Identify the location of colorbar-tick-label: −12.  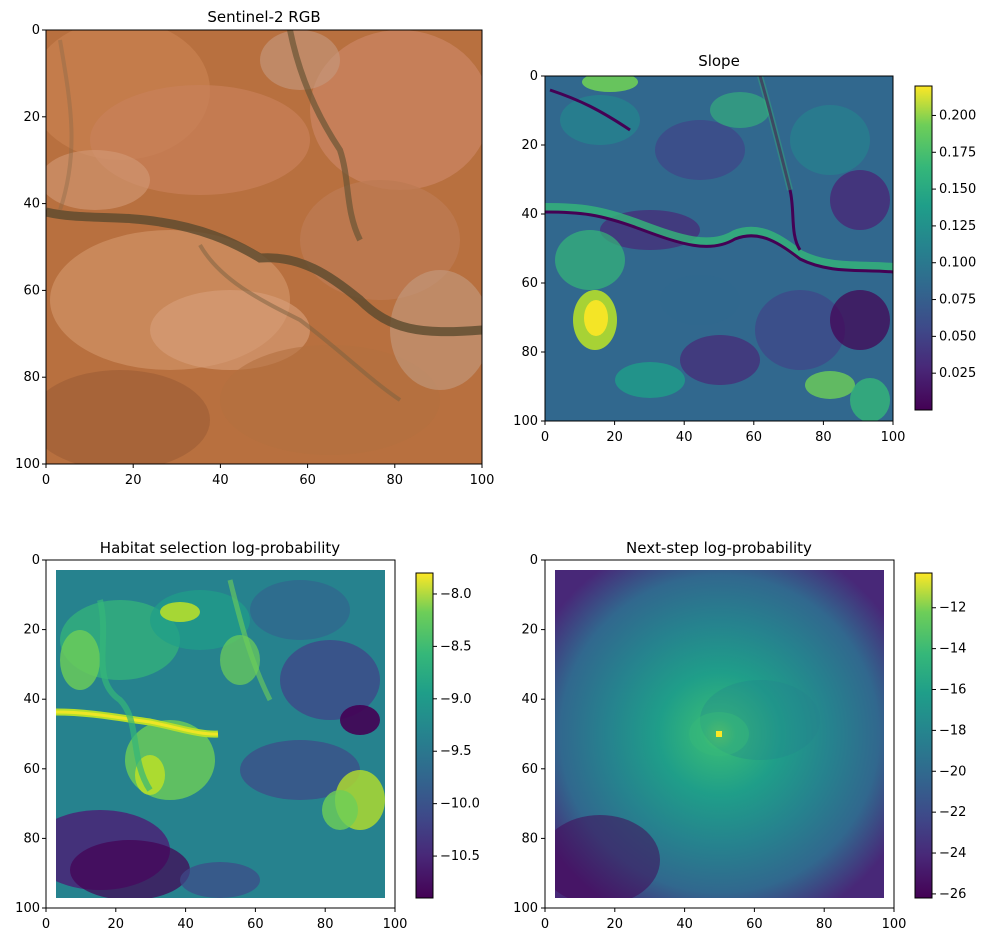
(952, 608).